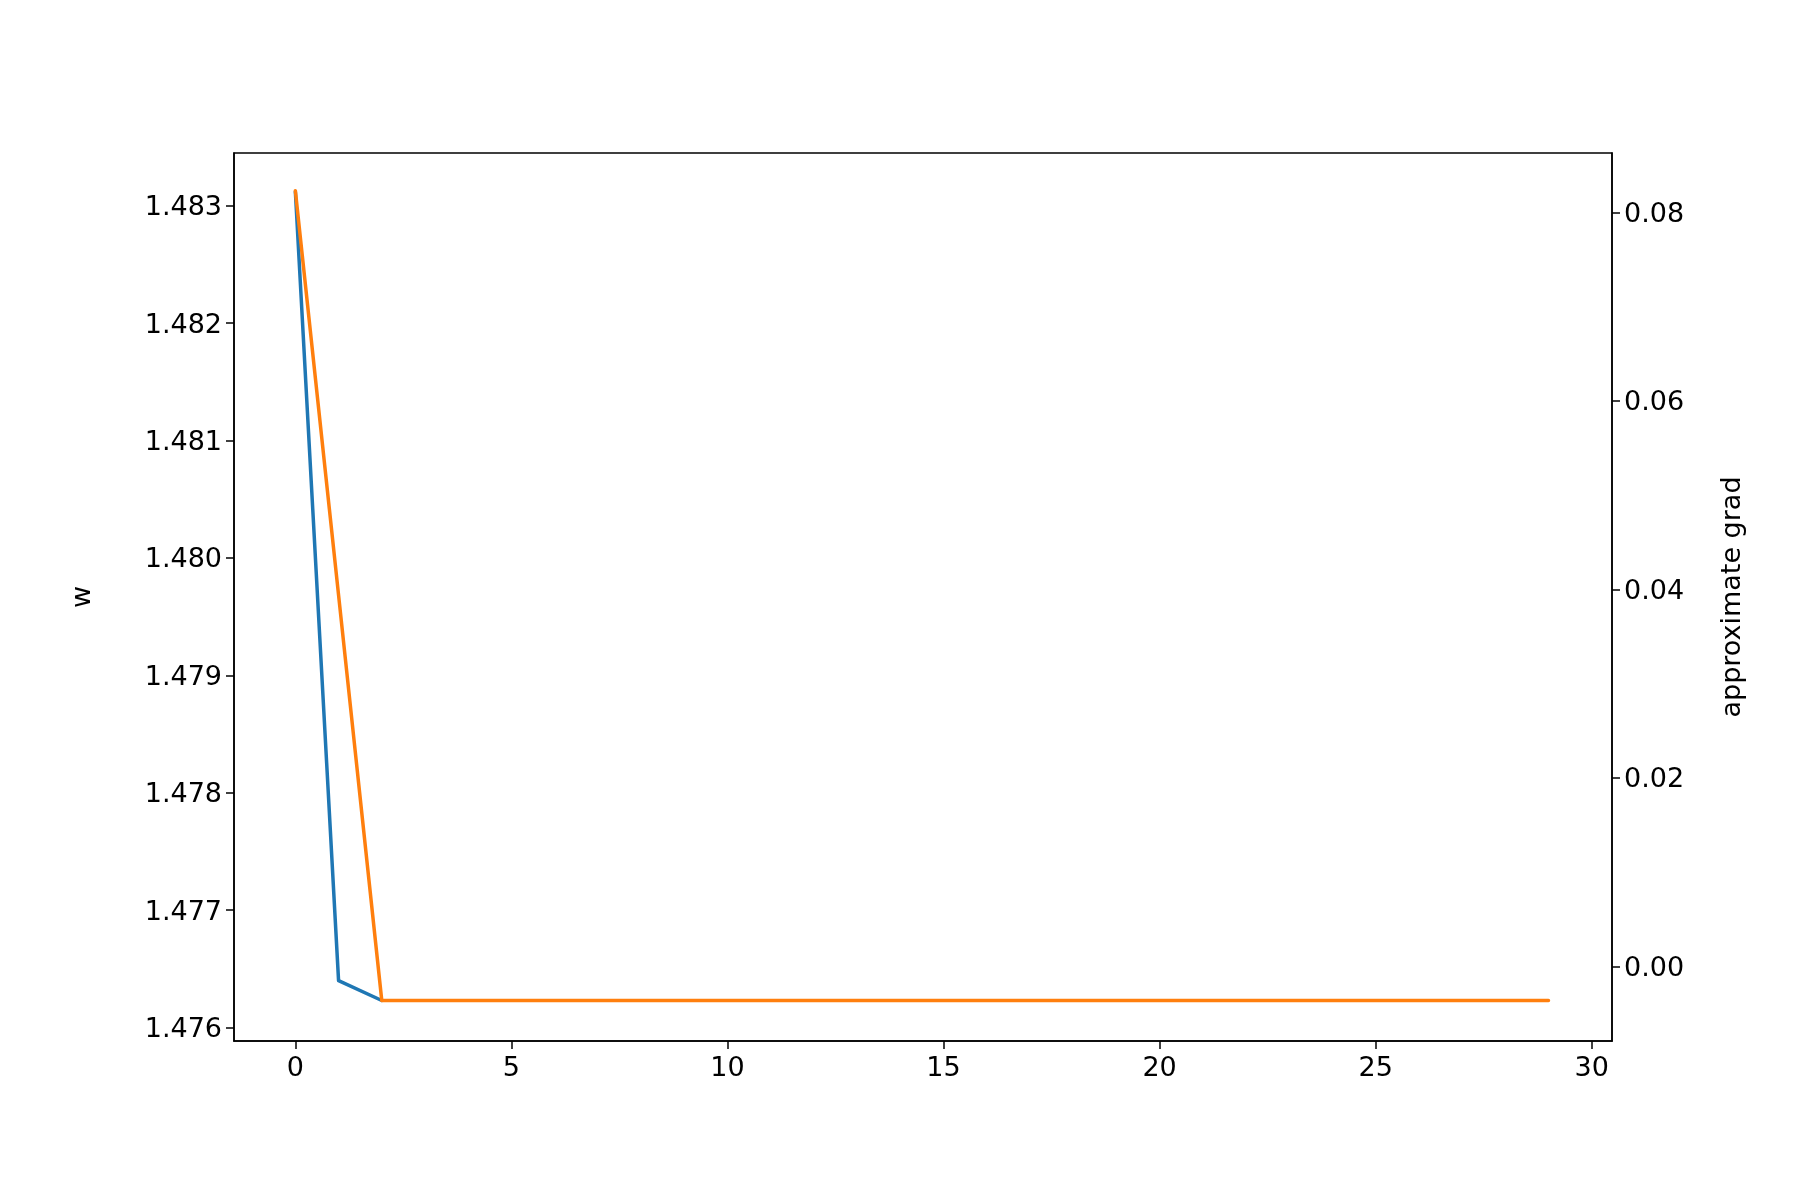 The image size is (1800, 1200). What do you see at coordinates (1654, 589) in the screenshot?
I see `y2-tick-label: 0.04` at bounding box center [1654, 589].